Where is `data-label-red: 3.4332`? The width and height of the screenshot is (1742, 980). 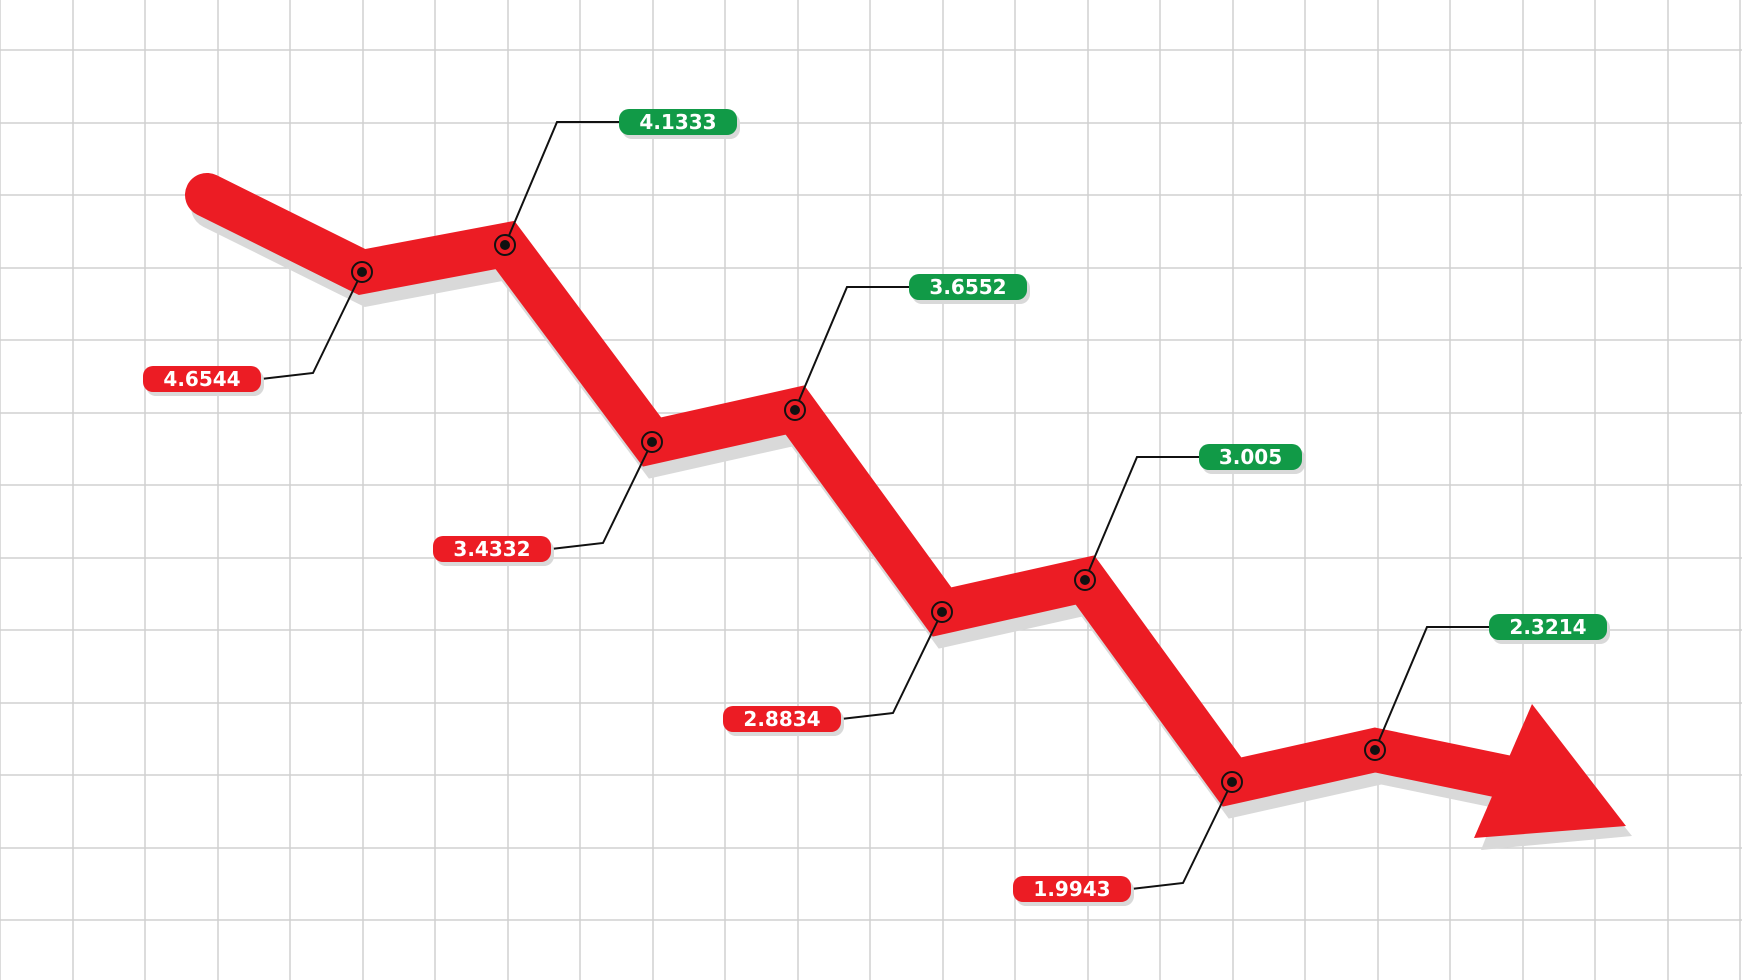
data-label-red: 3.4332 is located at coordinates (493, 551).